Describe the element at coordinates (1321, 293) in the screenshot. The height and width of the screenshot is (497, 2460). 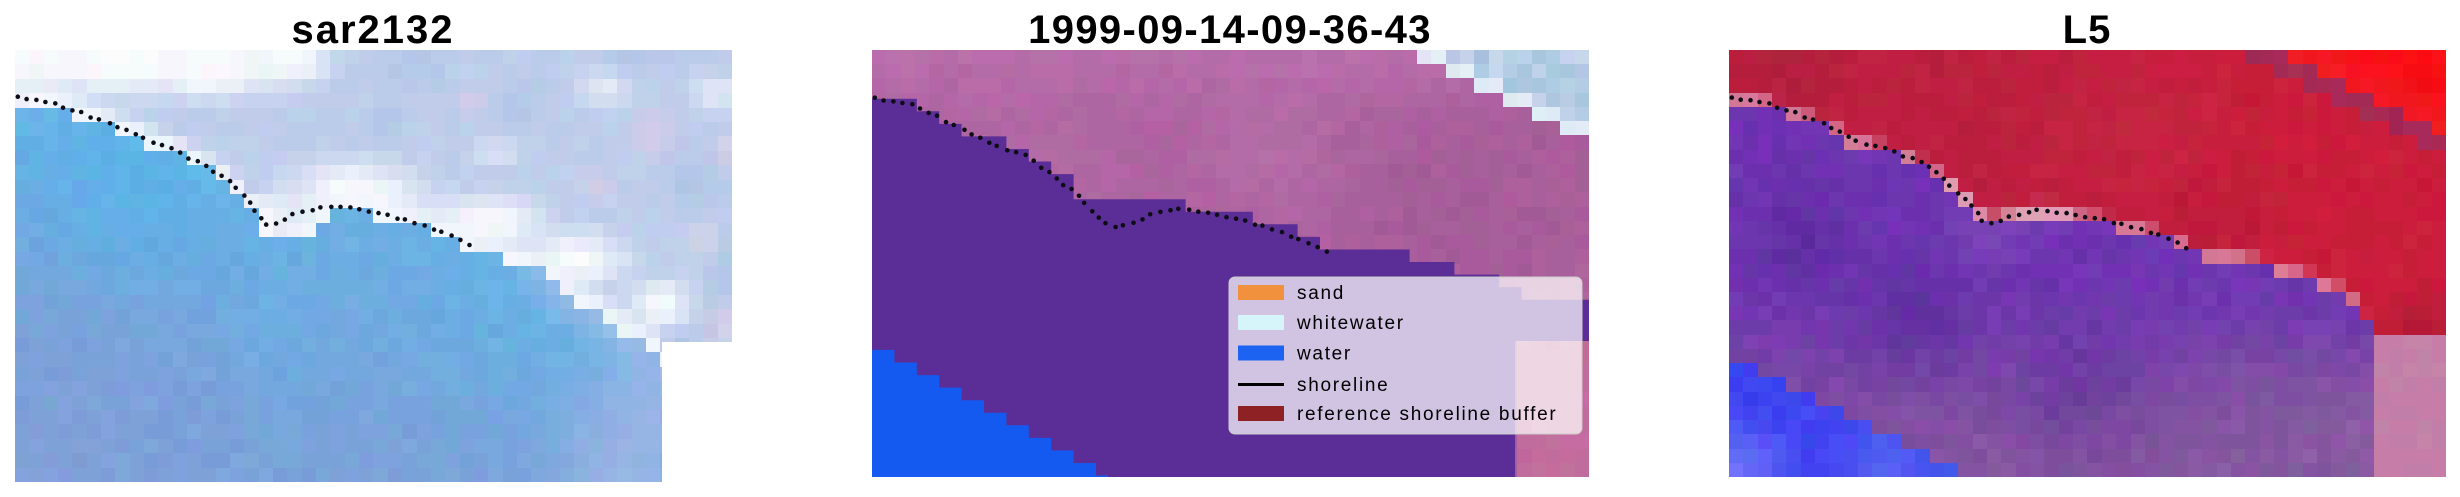
I see `svg-text: sand` at that location.